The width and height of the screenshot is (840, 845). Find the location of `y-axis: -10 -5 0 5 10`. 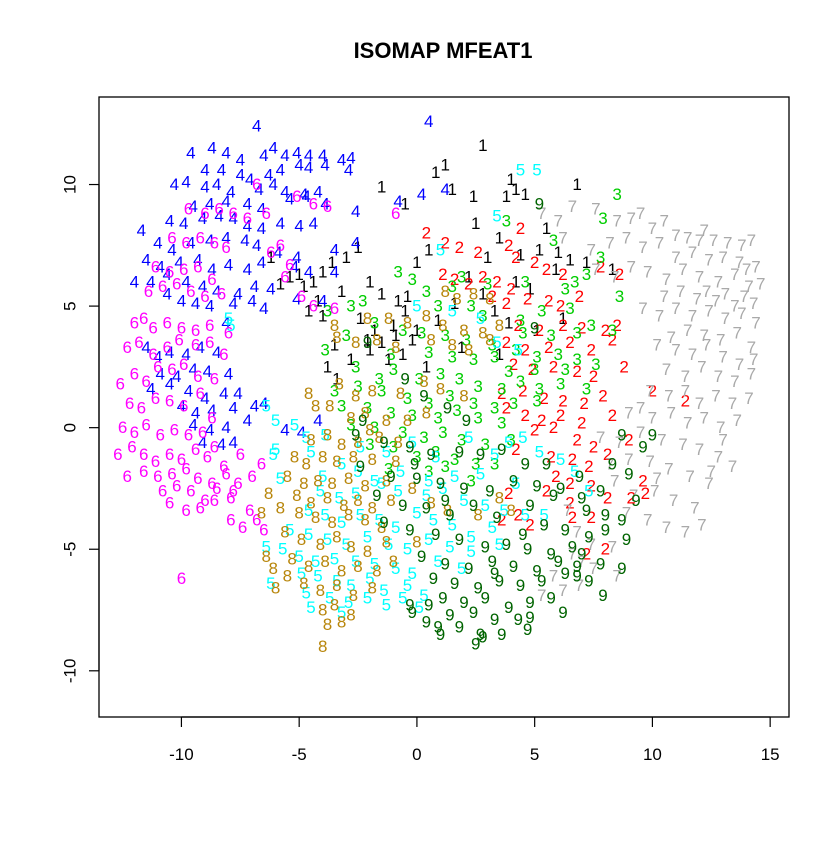

y-axis: -10 -5 0 5 10 is located at coordinates (80, 429).